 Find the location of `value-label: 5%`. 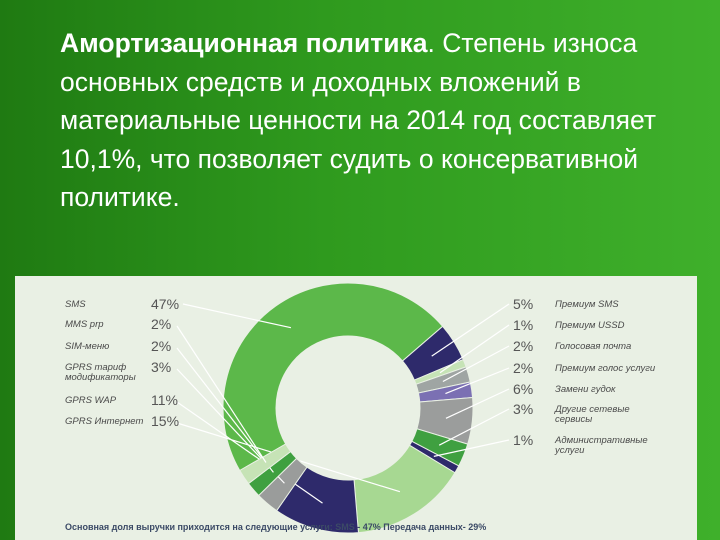

value-label: 5% is located at coordinates (523, 304).